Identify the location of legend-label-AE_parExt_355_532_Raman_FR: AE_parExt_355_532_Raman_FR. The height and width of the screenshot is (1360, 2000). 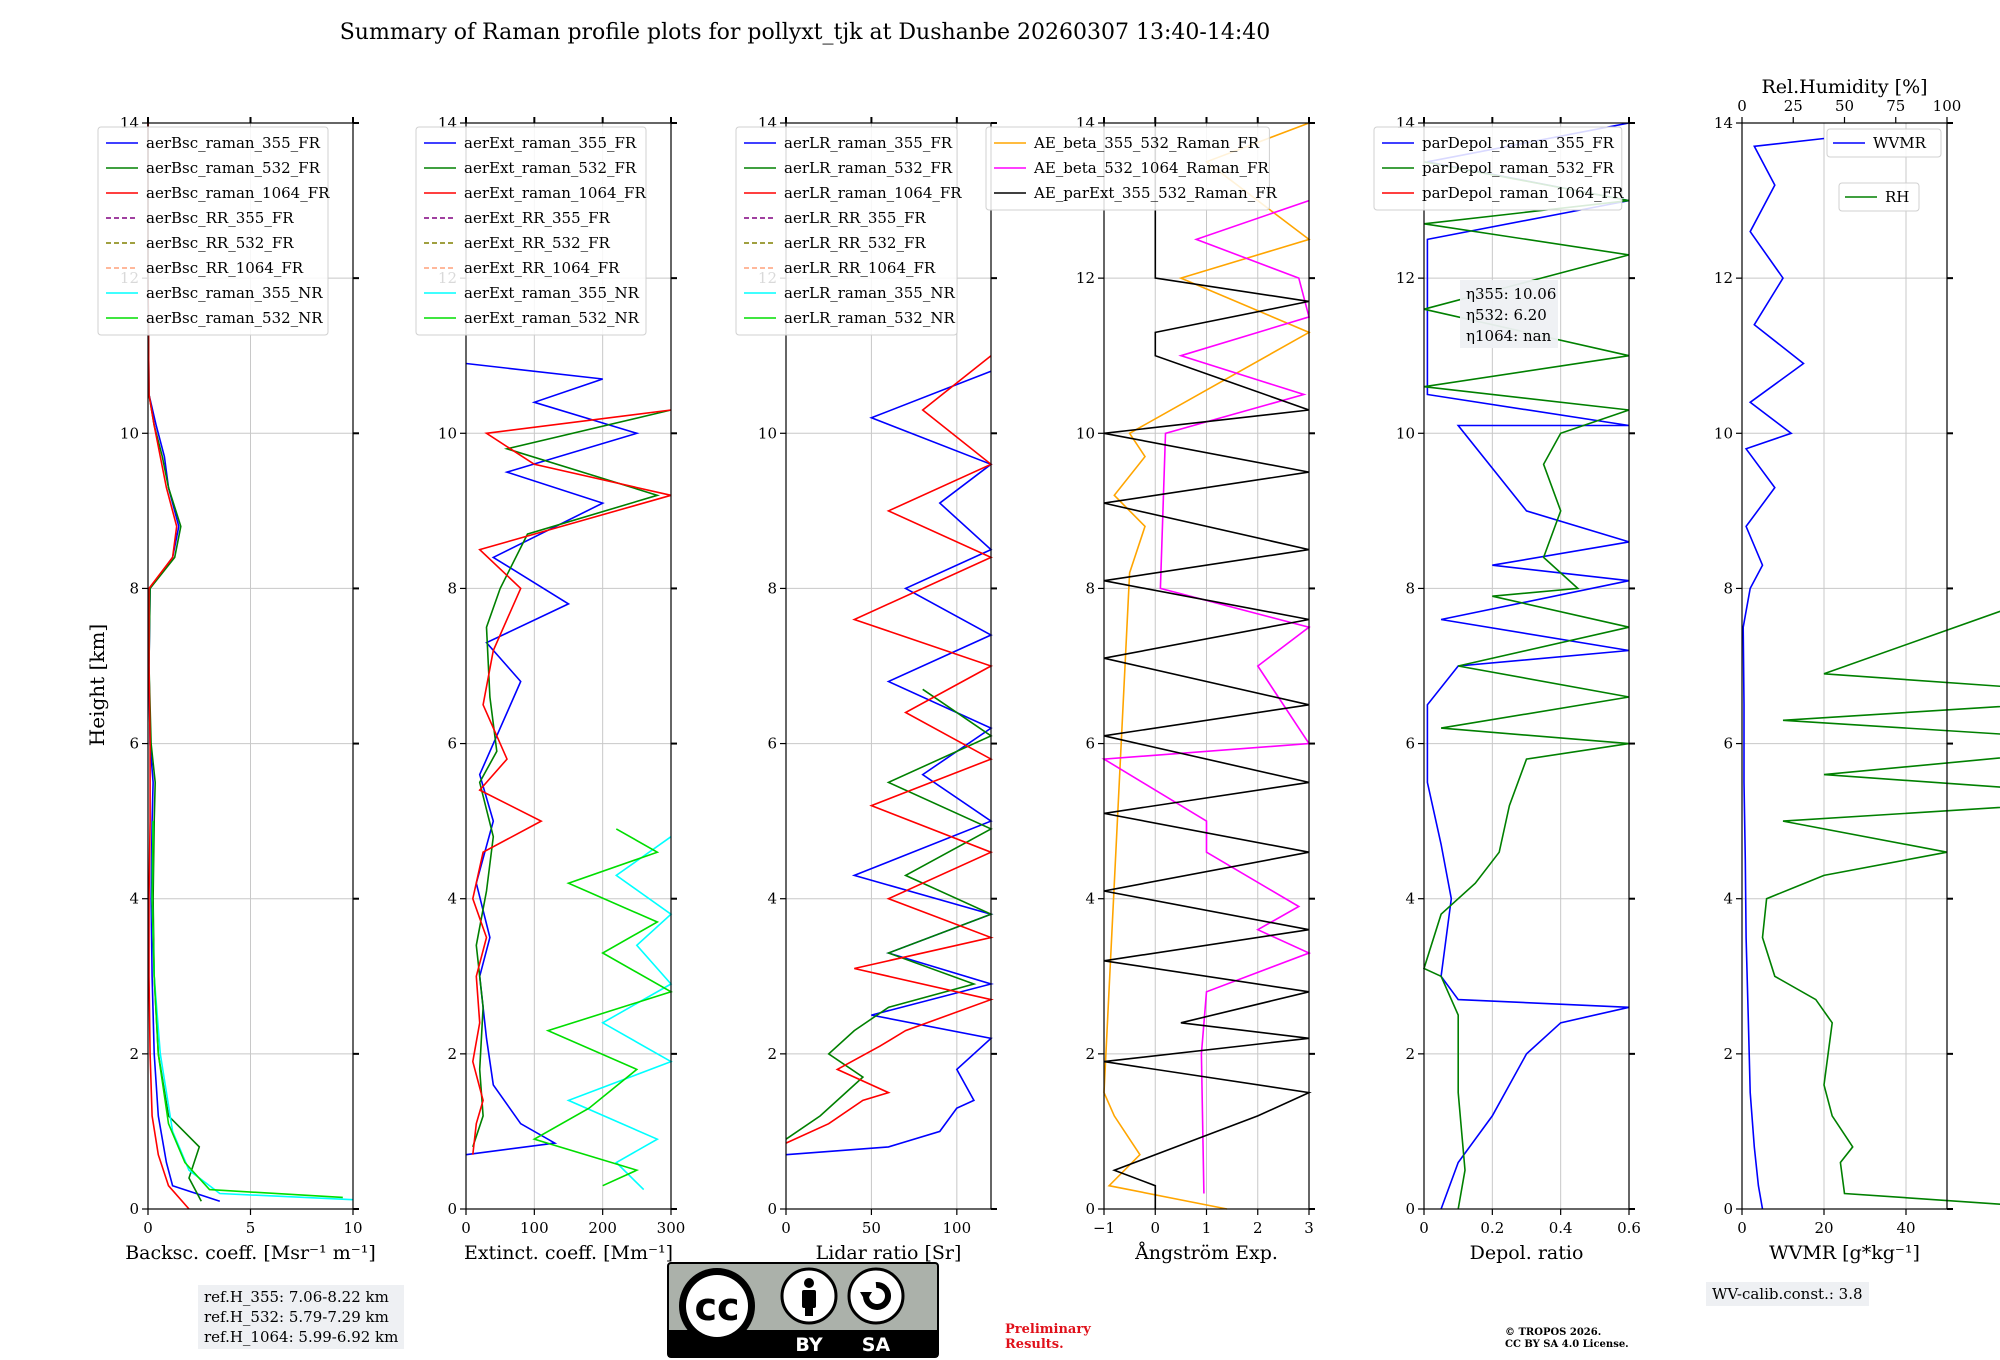
(1155, 193).